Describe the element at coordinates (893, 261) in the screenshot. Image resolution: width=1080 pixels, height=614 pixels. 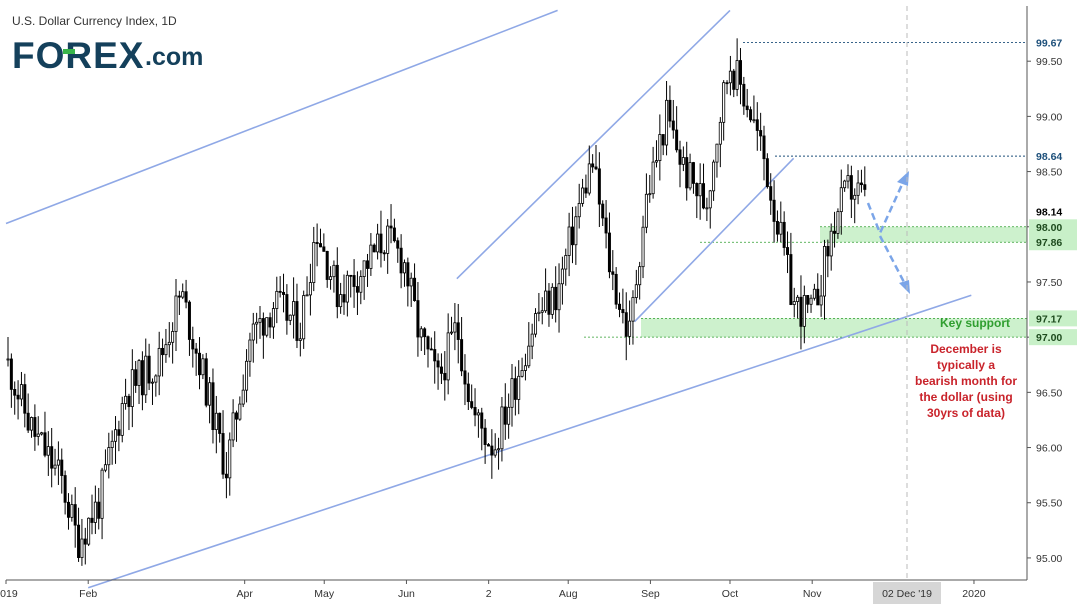
I see `projection-down` at that location.